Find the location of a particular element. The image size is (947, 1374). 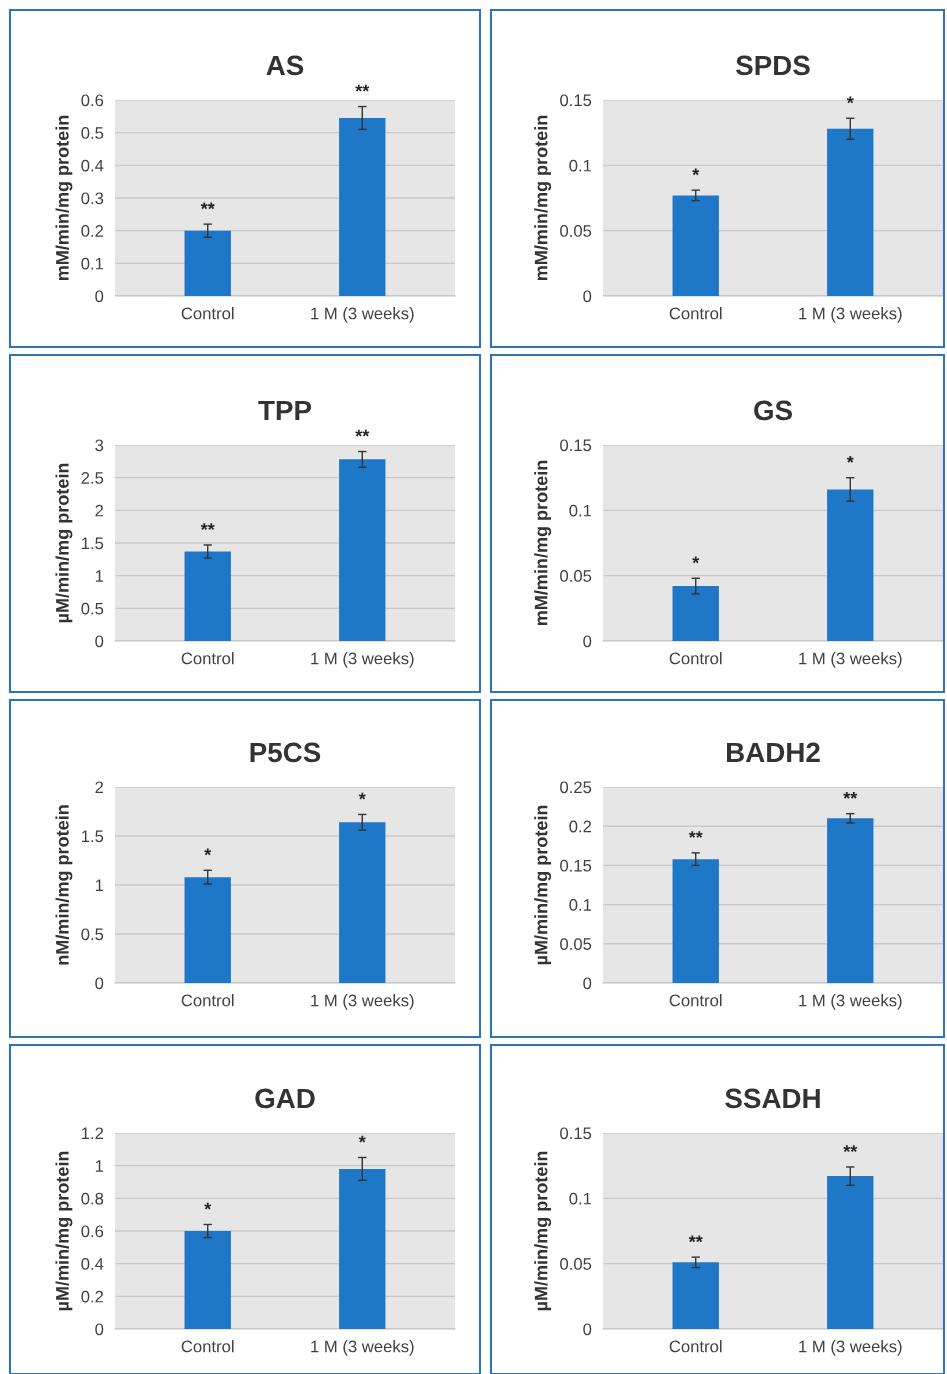

y-axis-title: nM/min/mg protein is located at coordinates (64, 885).